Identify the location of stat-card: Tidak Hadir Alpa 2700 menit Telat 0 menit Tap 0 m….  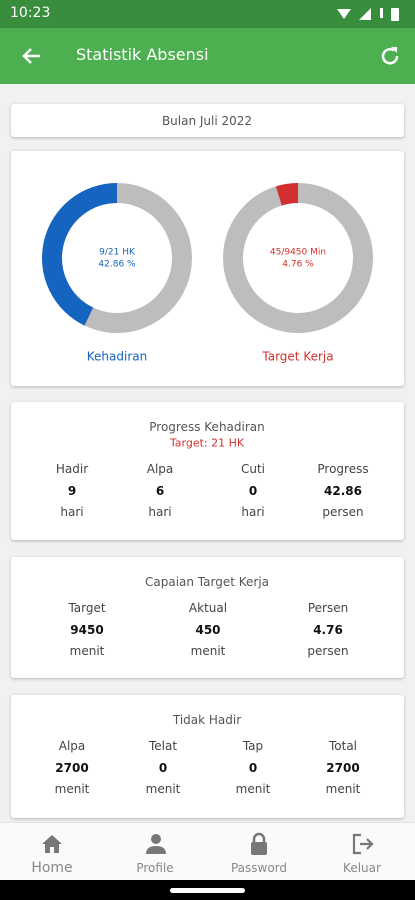
(207, 756).